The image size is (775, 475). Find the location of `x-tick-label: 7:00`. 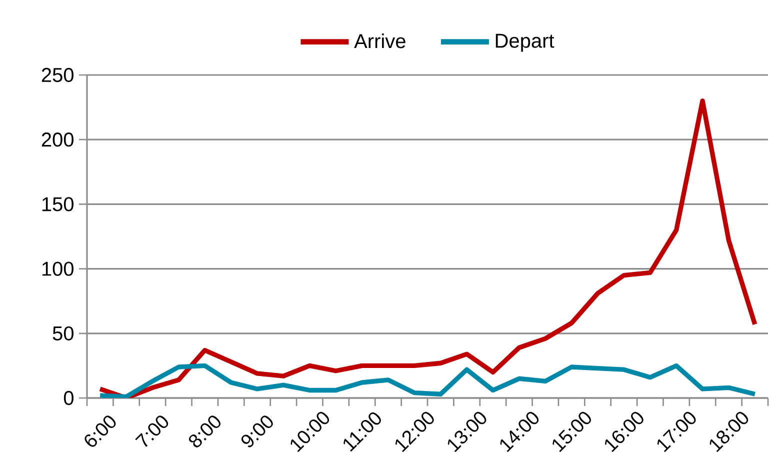

x-tick-label: 7:00 is located at coordinates (151, 431).